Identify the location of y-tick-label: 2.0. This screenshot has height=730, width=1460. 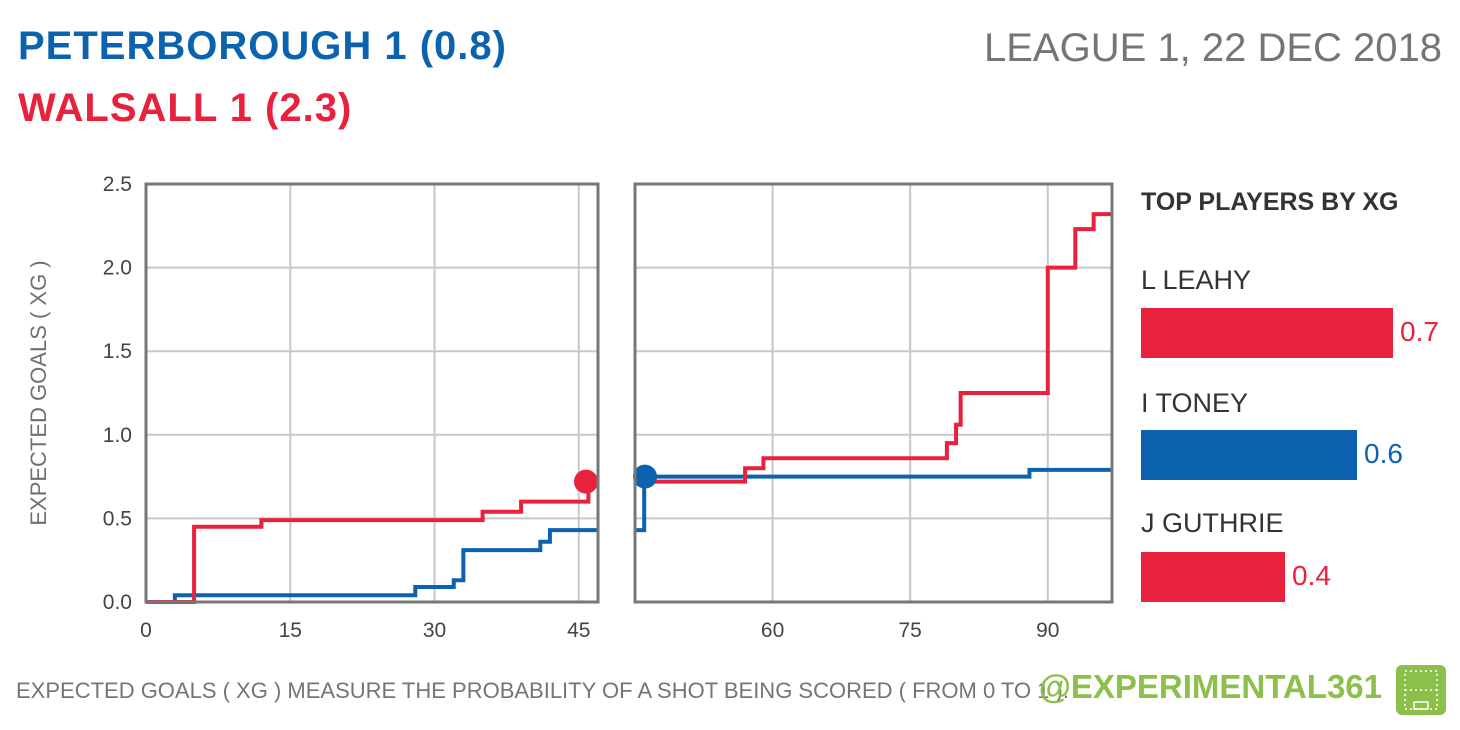
(117, 268).